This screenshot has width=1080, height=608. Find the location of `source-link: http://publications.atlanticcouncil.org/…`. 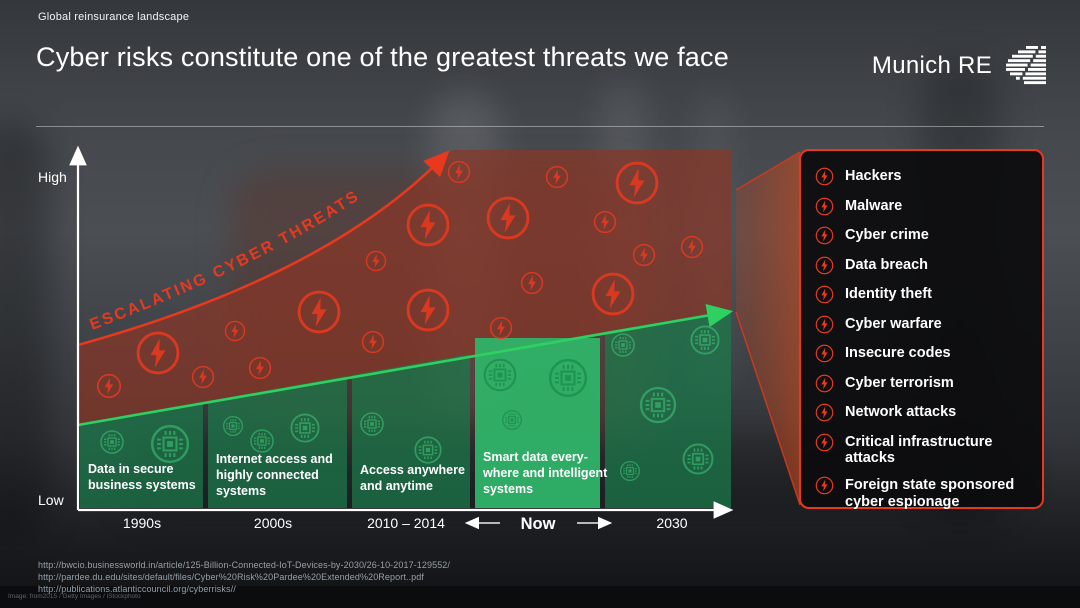

source-link: http://publications.atlanticcouncil.org/… is located at coordinates (137, 589).